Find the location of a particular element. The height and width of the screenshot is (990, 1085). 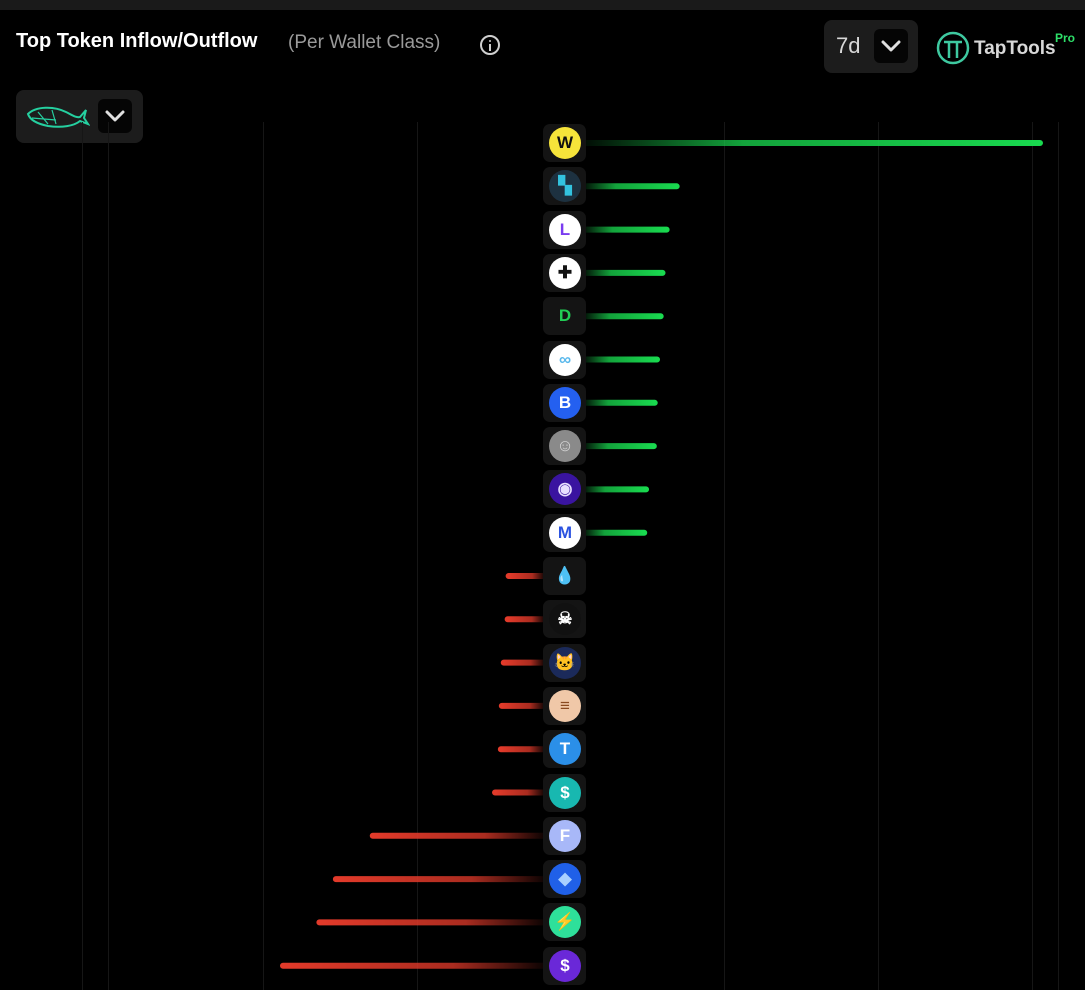

token-row-icon: ◆ is located at coordinates (564, 879).